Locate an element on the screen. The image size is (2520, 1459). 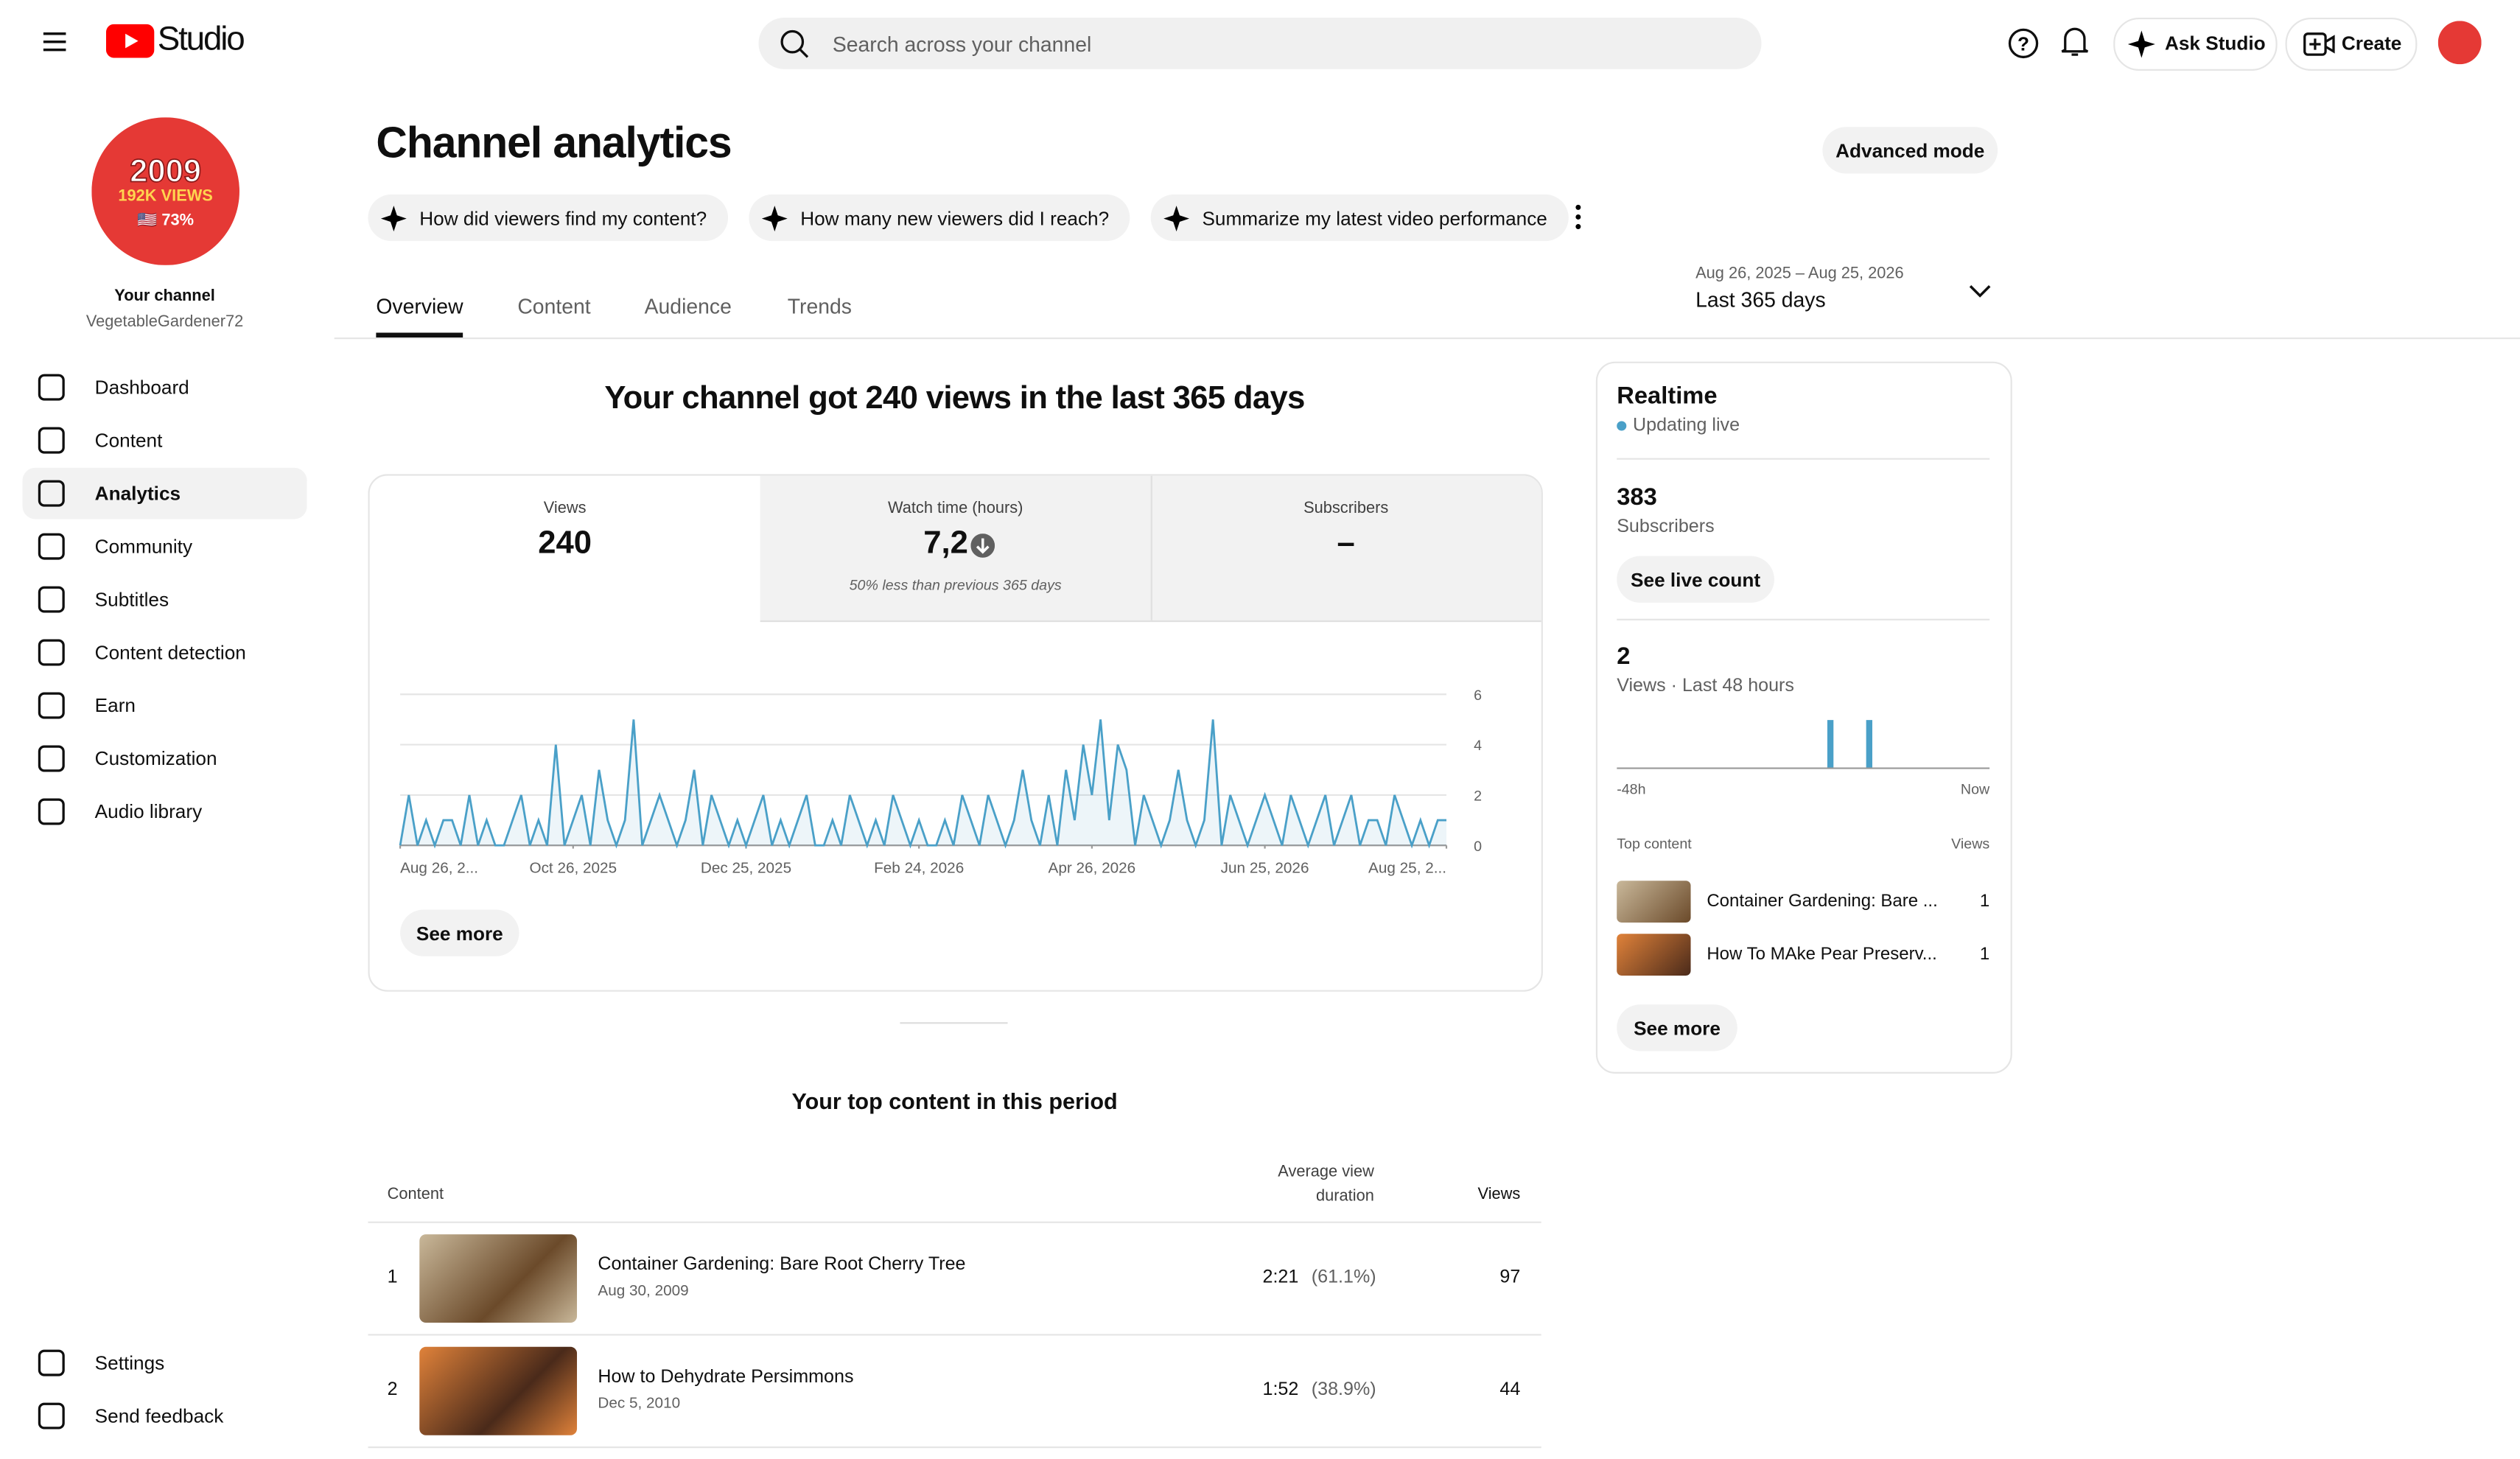
realtime-card is located at coordinates (1803, 717).